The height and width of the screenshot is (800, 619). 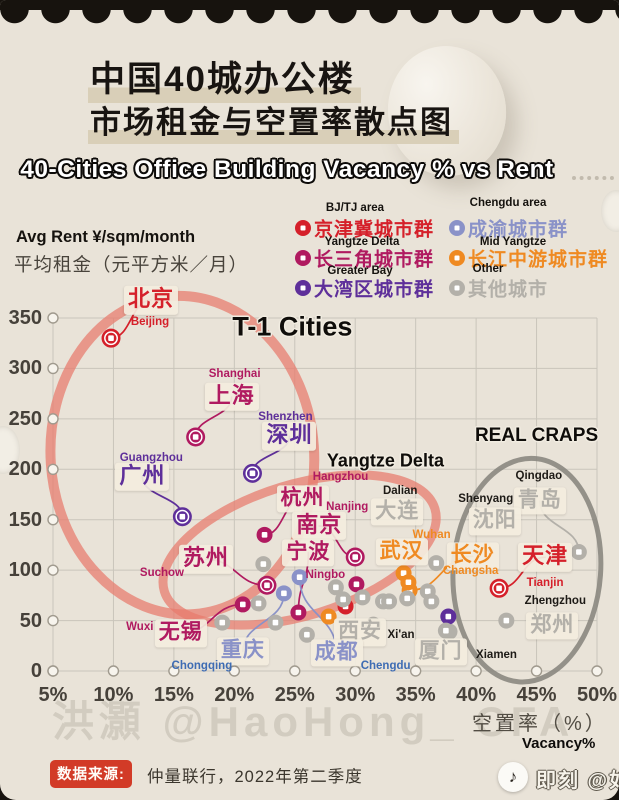 I want to click on right-edge-notch, so click(x=610, y=211).